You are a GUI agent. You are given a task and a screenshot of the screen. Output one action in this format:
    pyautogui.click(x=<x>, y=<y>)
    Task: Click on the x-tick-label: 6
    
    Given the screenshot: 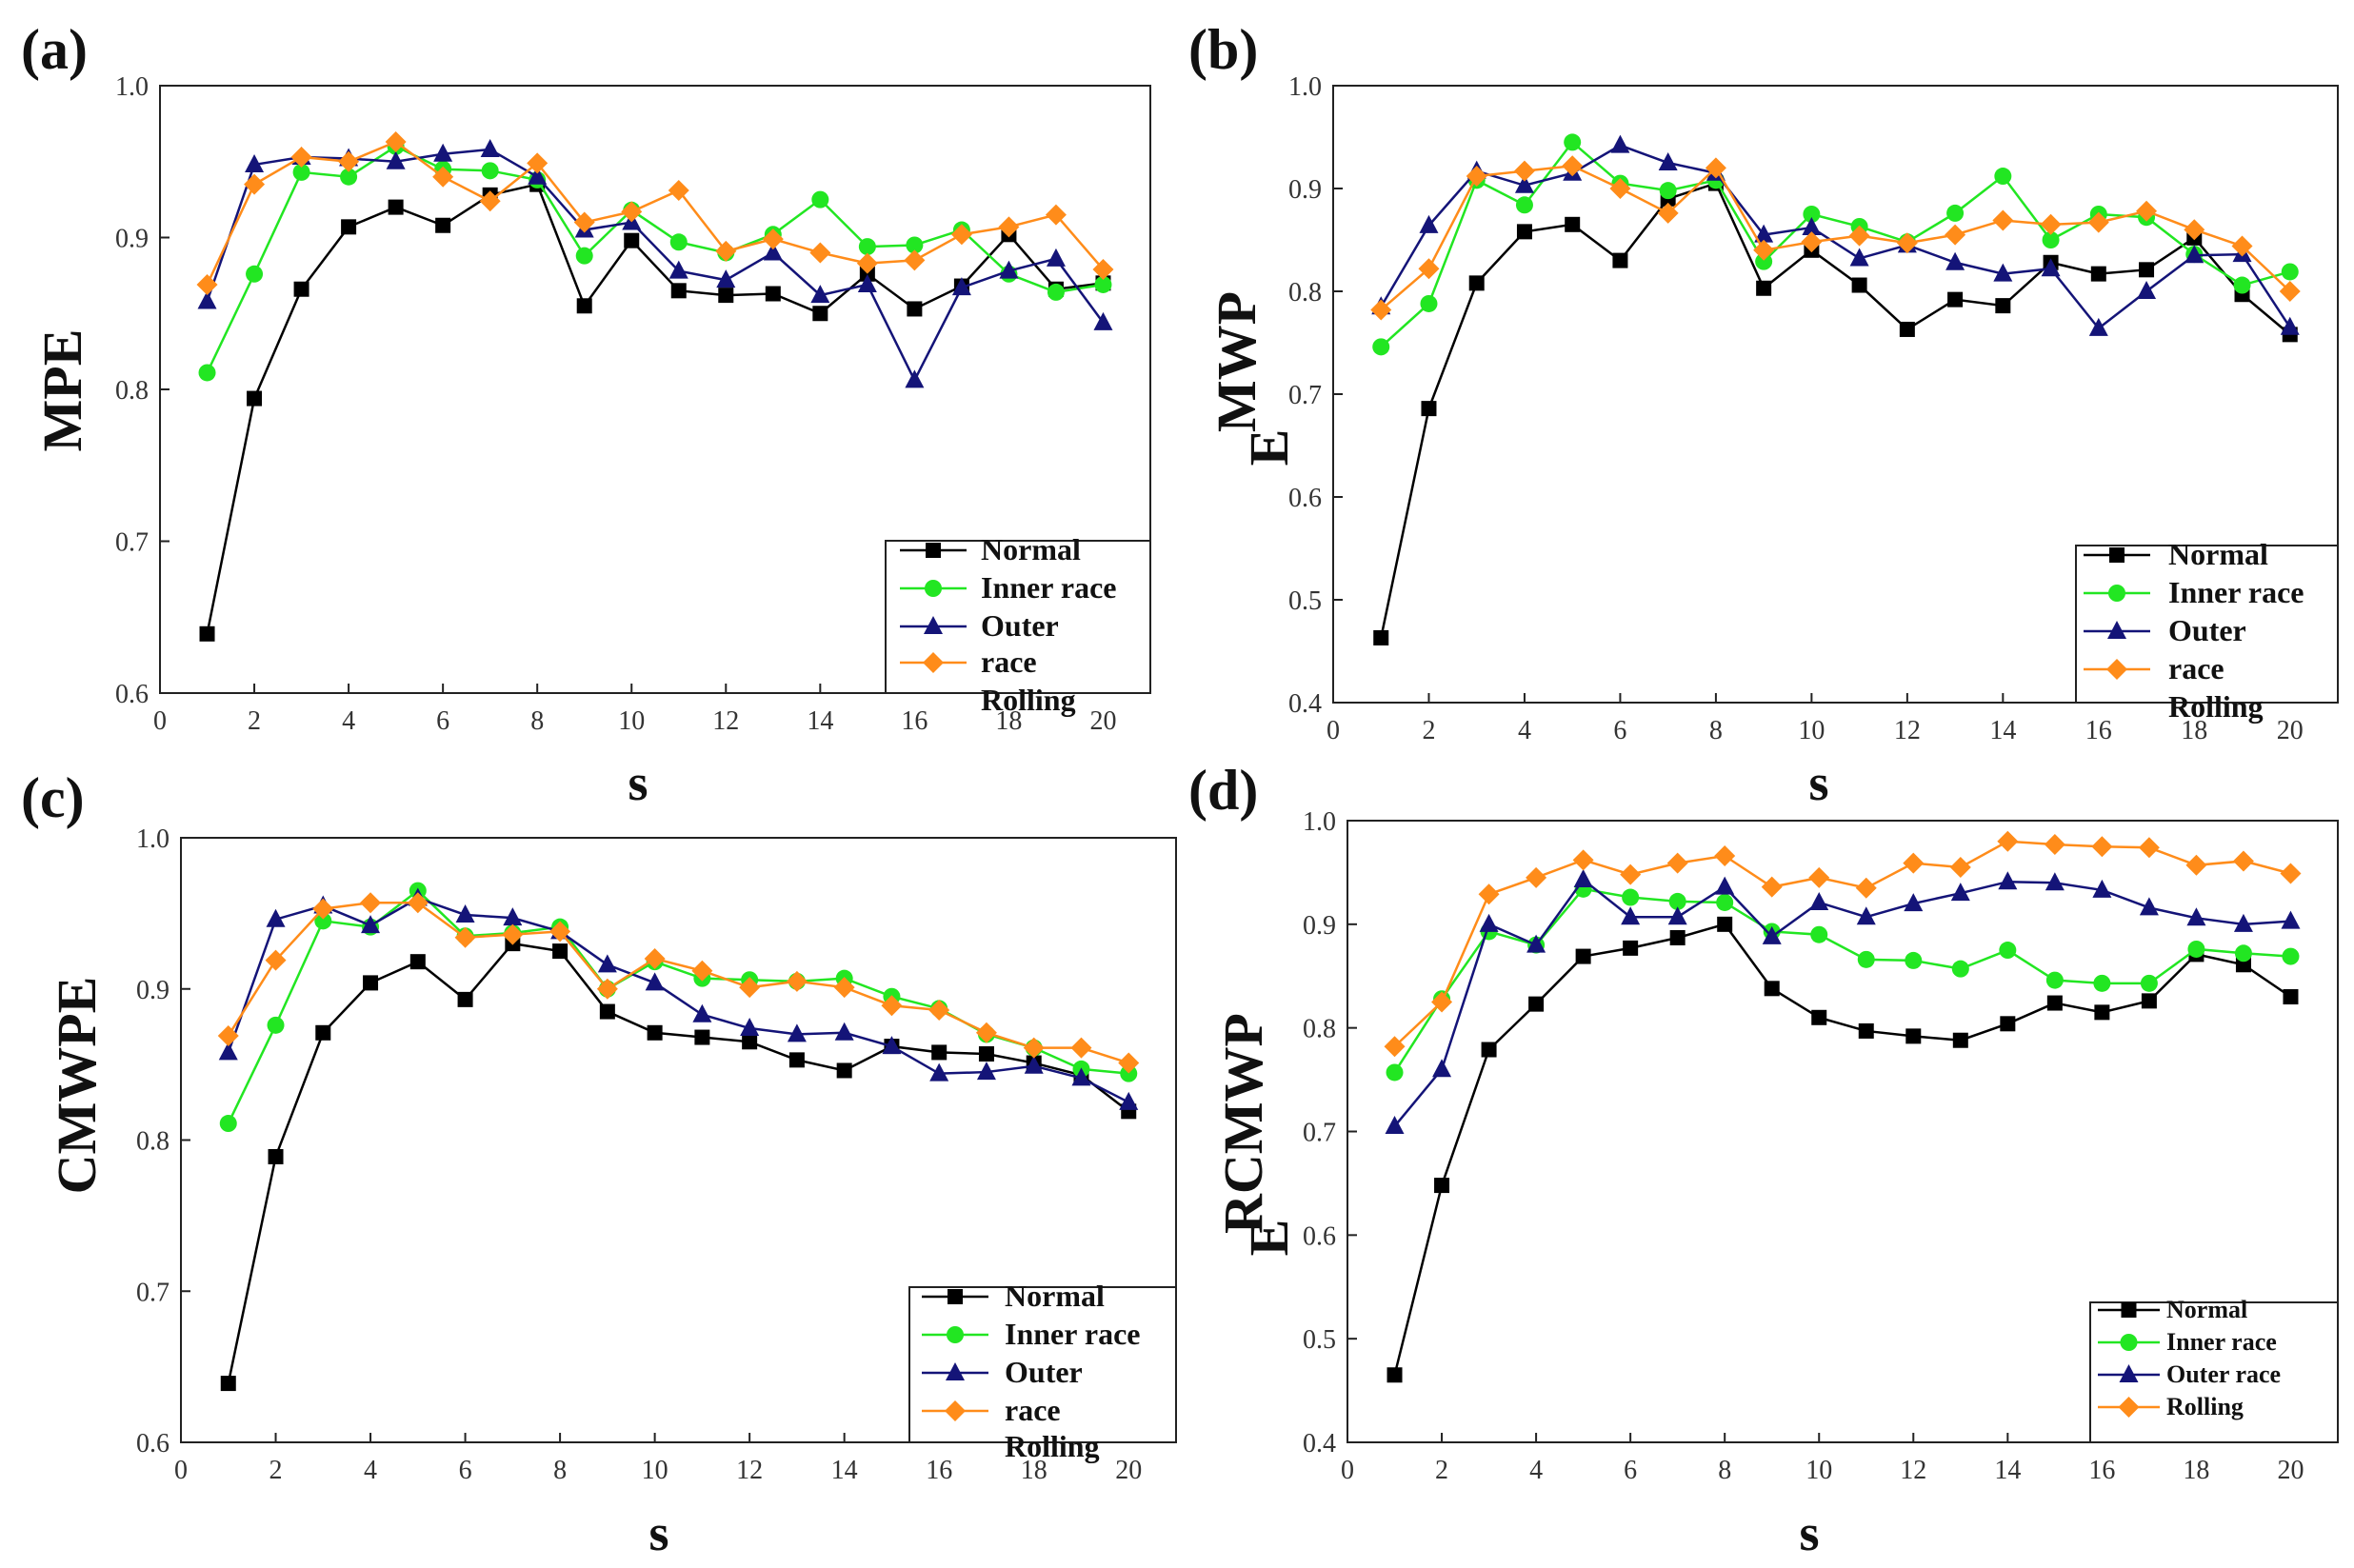 What is the action you would take?
    pyautogui.click(x=1630, y=1471)
    